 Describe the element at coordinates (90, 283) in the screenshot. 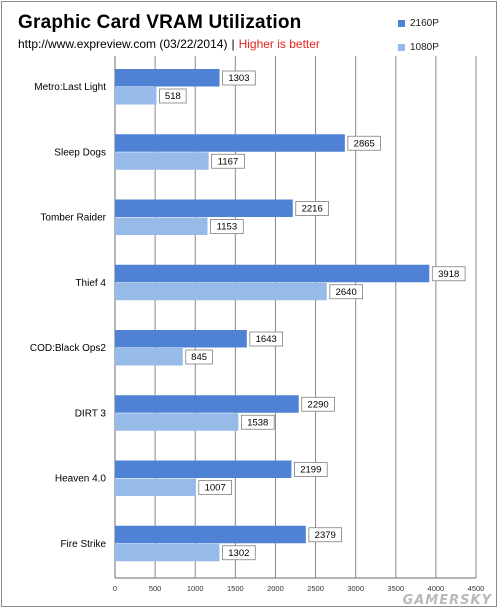

I see `category-label: Thief 4` at that location.